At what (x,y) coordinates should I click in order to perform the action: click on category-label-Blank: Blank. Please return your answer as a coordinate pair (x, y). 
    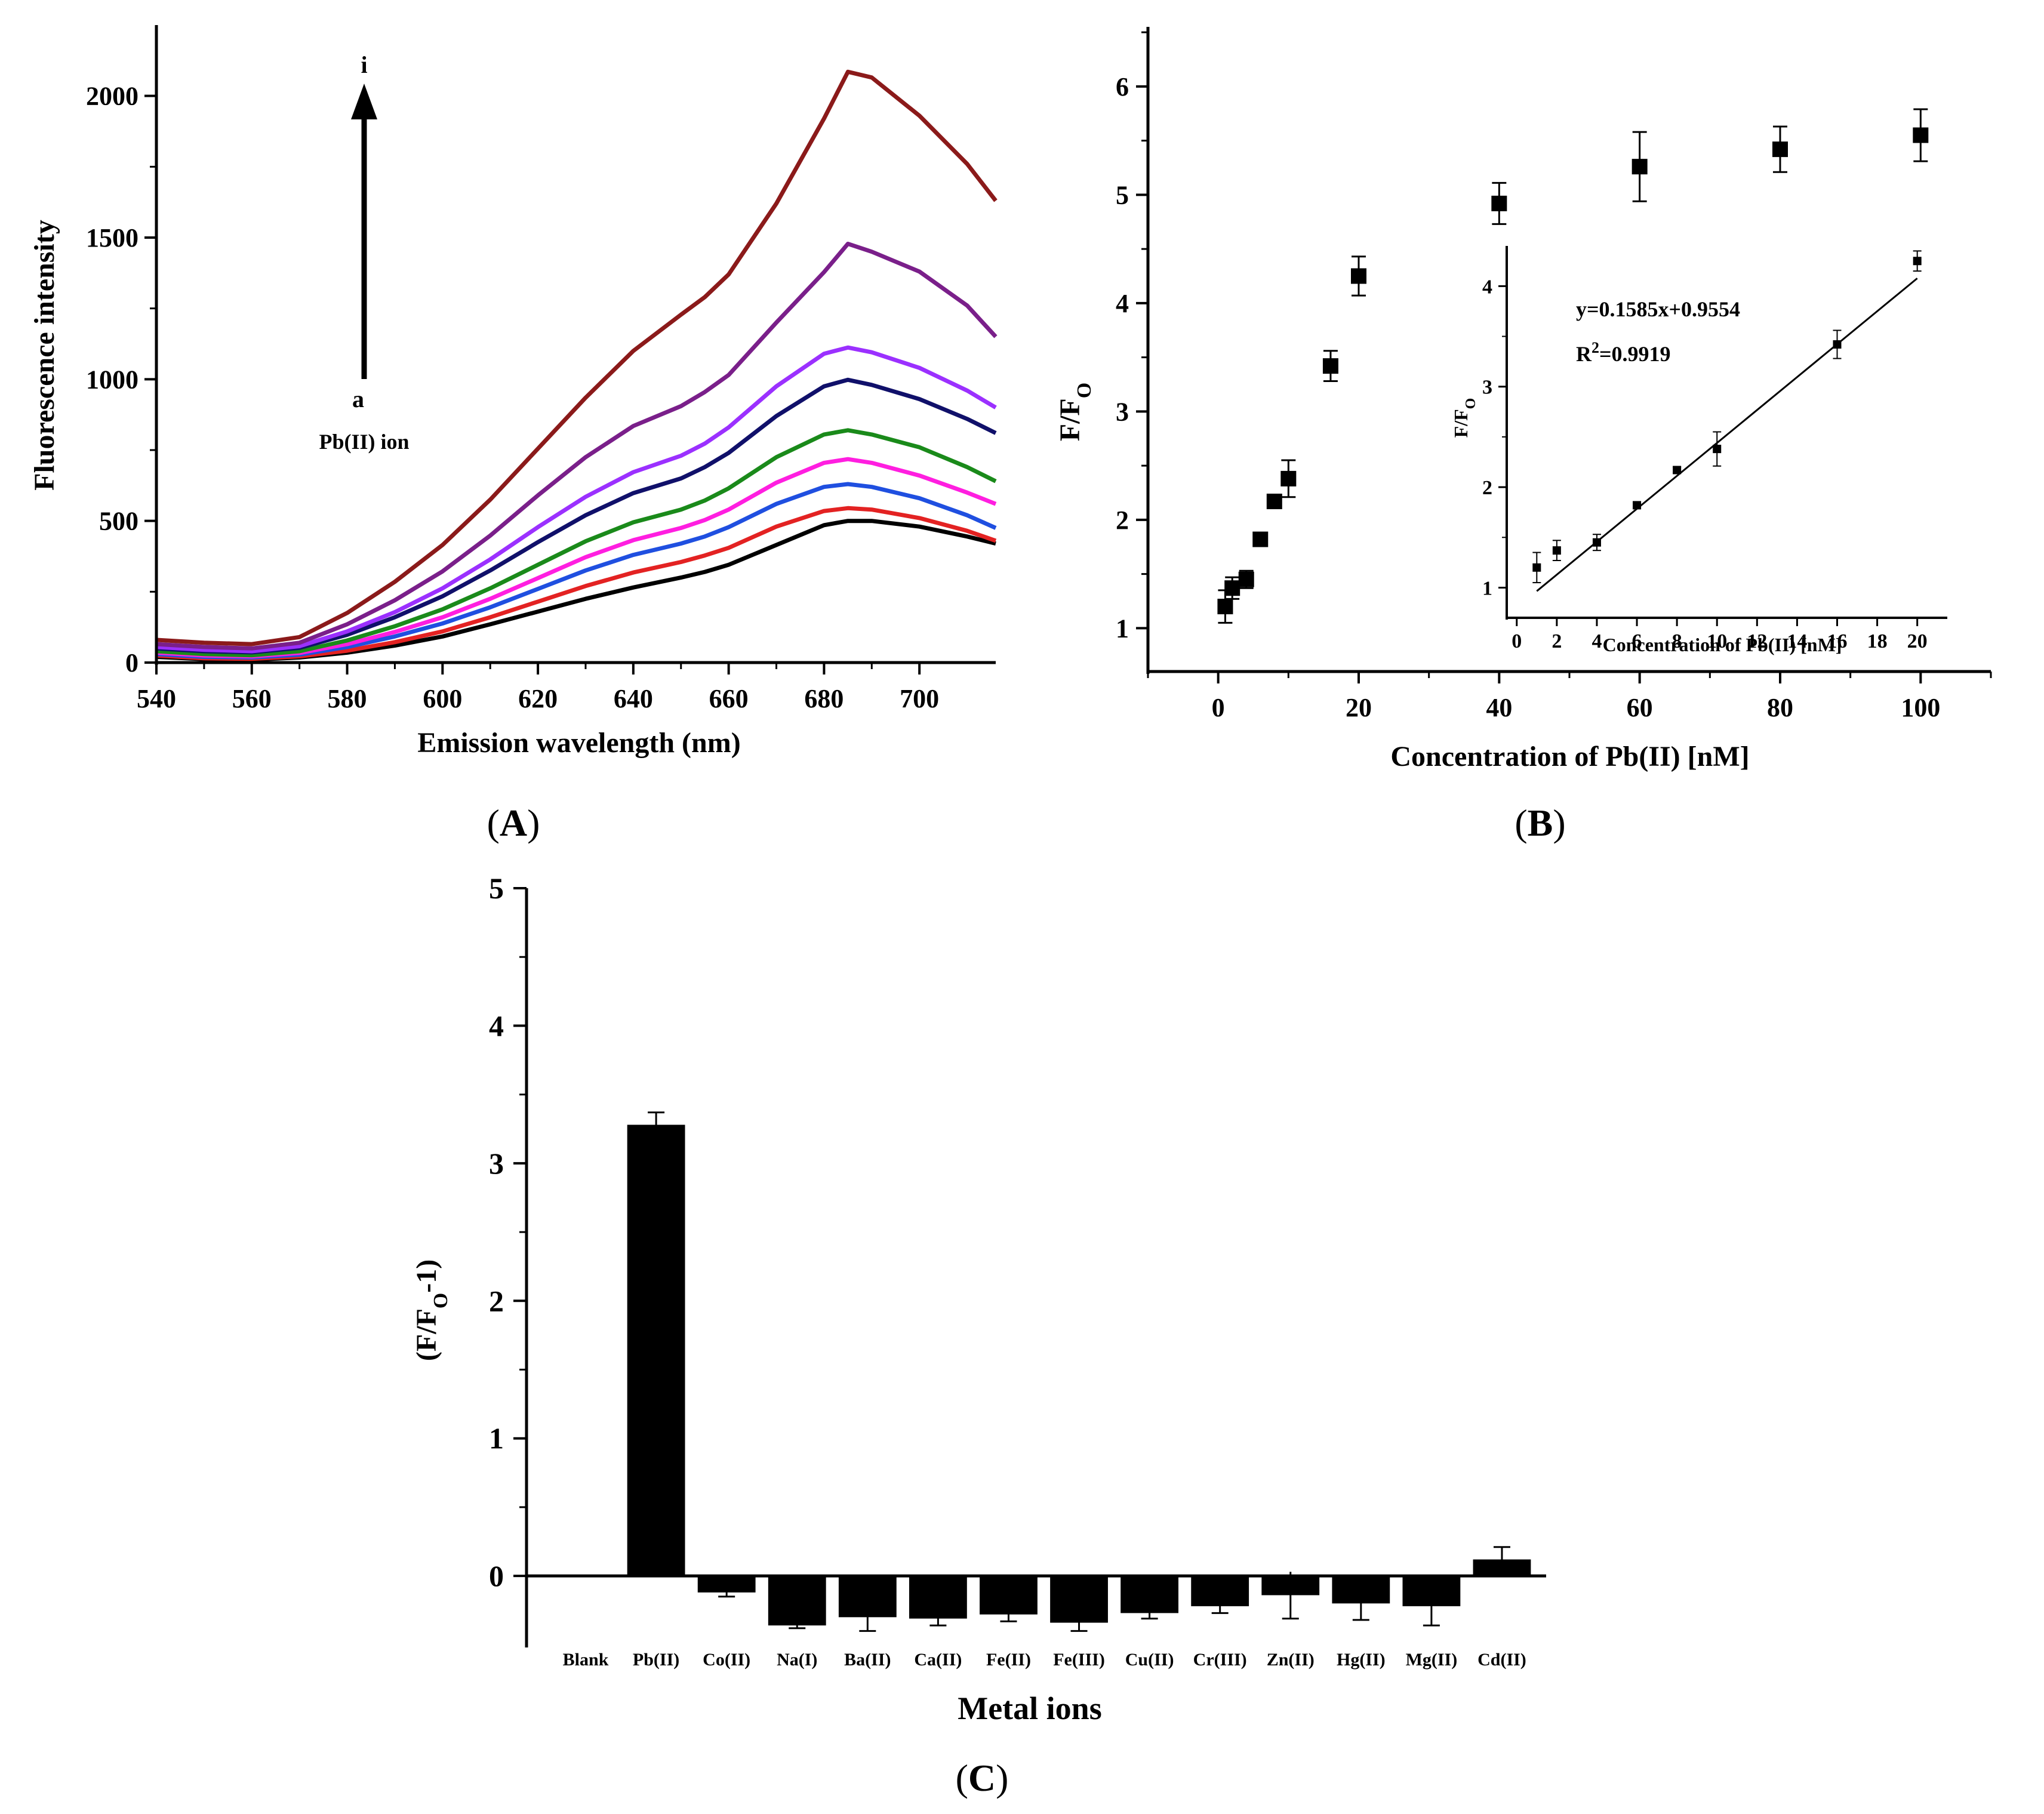
    Looking at the image, I should click on (586, 1660).